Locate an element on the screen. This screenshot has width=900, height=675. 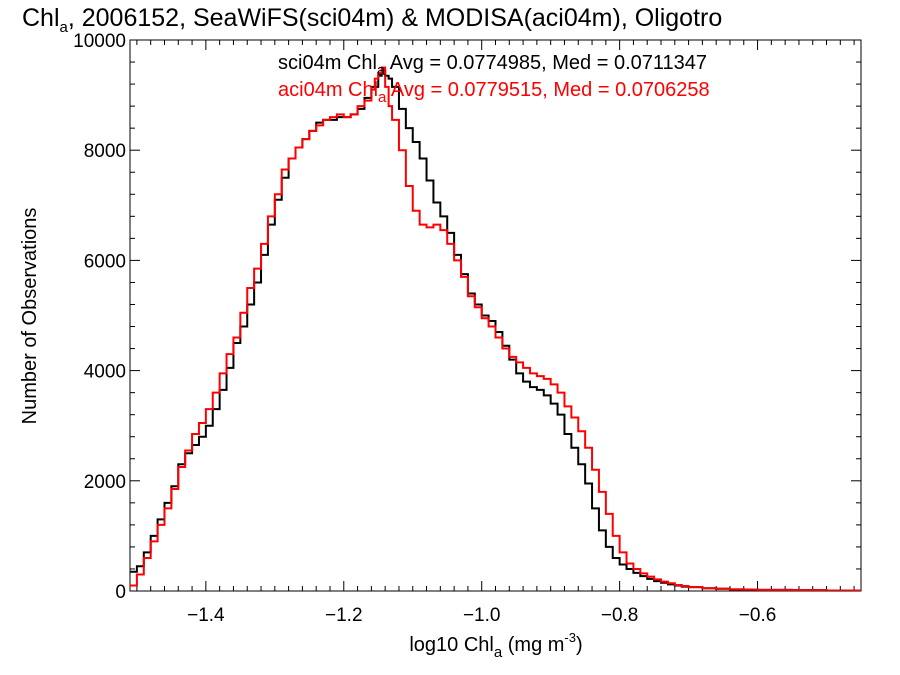
title-sub: a is located at coordinates (64, 27).